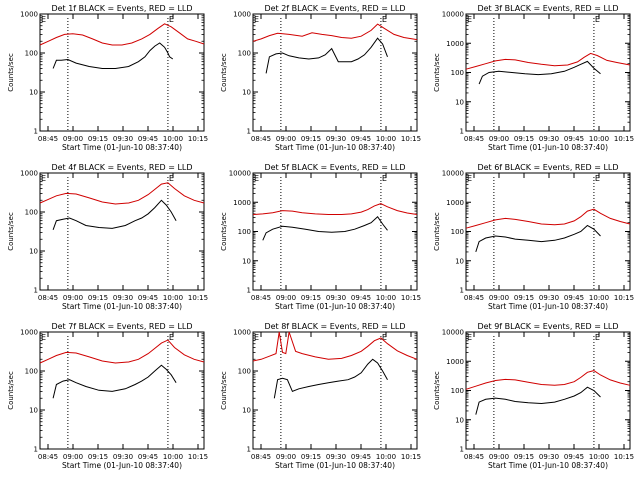 The height and width of the screenshot is (480, 640). I want to click on chart-title: Det 1f BLACK = Events, RED = LLD, so click(121, 8).